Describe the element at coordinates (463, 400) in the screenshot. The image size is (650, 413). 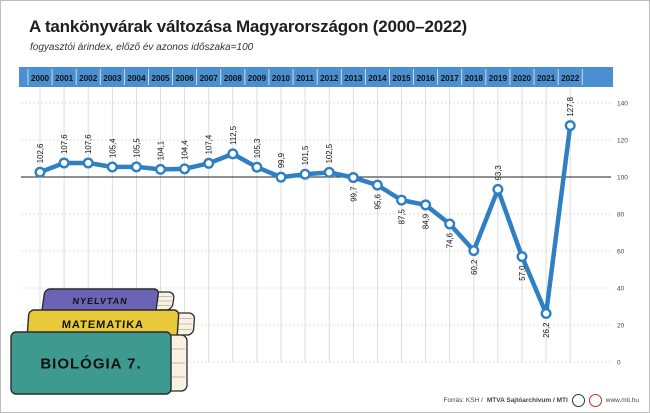
I see `source-text: Forrás: KSH /` at that location.